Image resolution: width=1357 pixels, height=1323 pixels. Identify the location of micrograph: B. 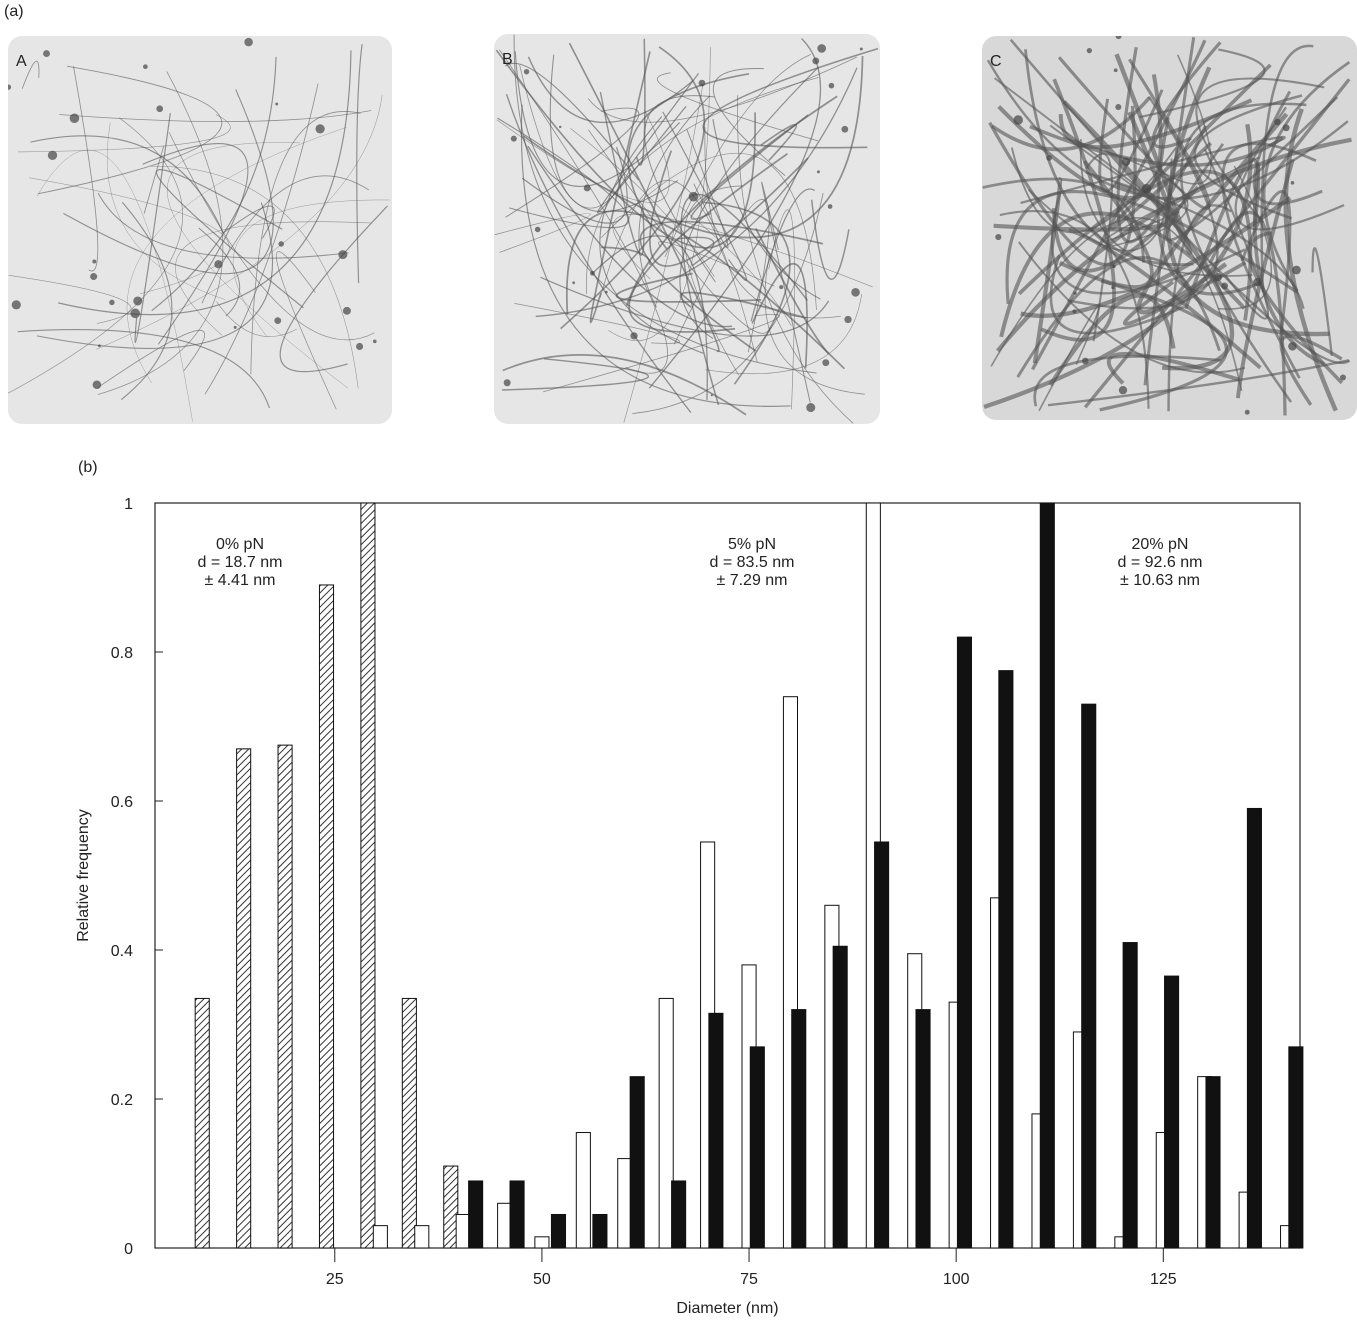
(687, 229).